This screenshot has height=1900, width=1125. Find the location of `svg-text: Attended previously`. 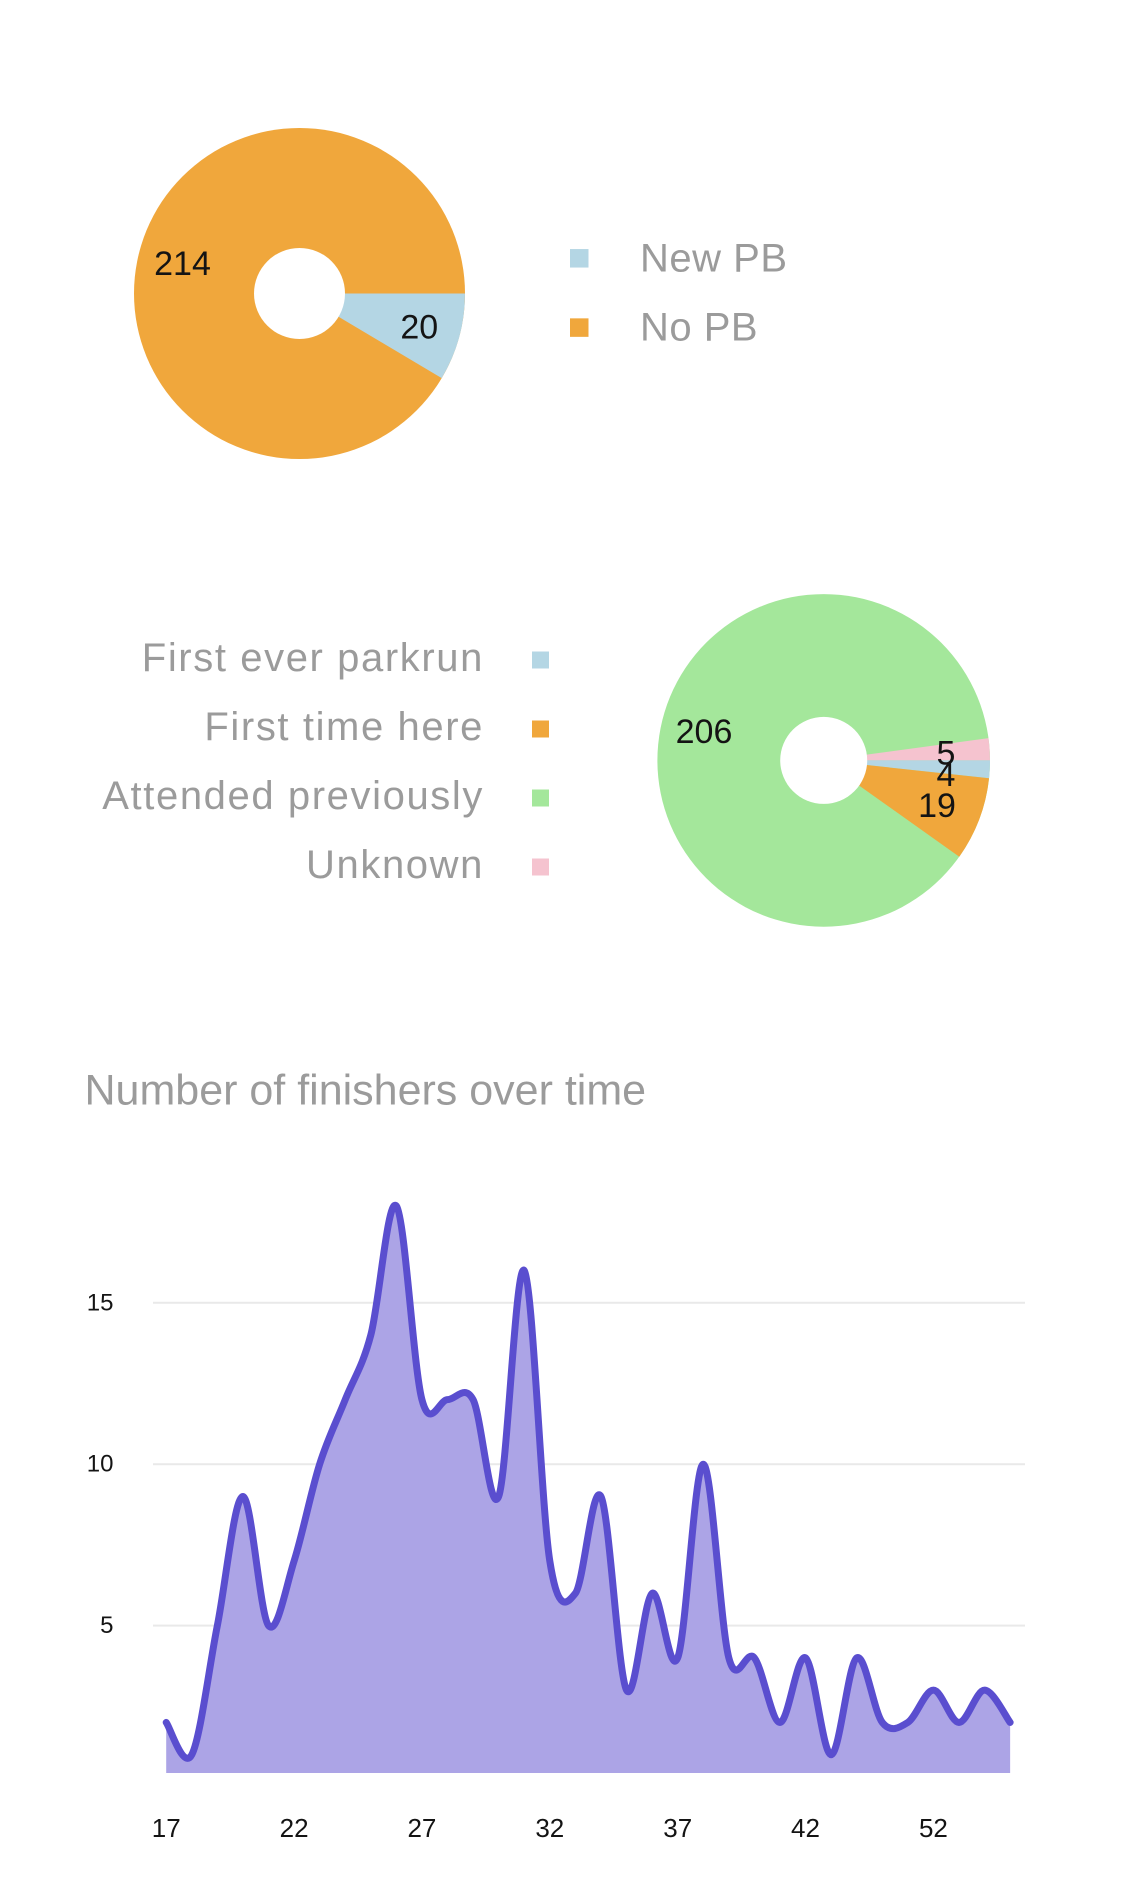

svg-text: Attended previously is located at coordinates (293, 796).